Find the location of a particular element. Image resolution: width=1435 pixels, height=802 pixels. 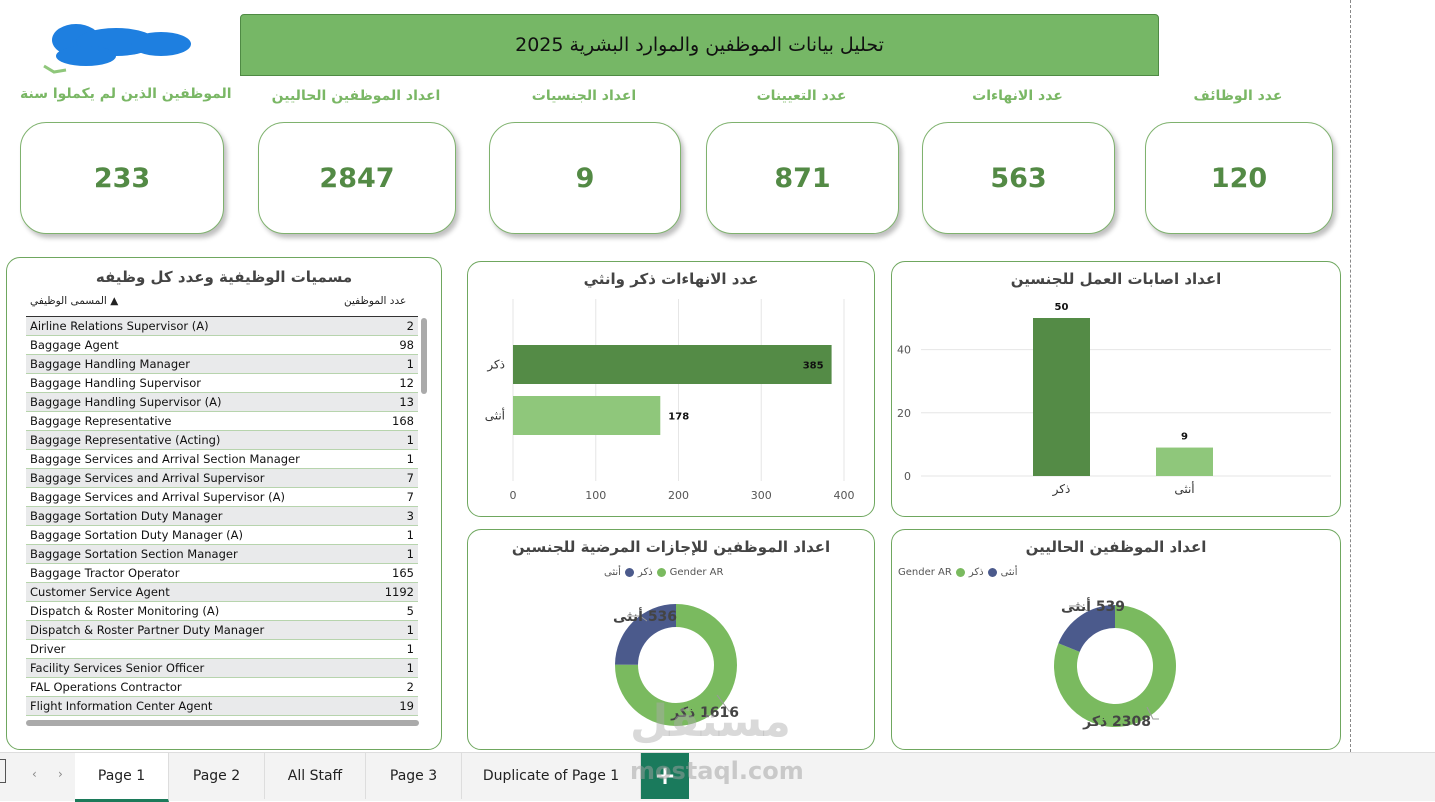

job-title-cell: Flight Information Center Agent is located at coordinates (121, 706).